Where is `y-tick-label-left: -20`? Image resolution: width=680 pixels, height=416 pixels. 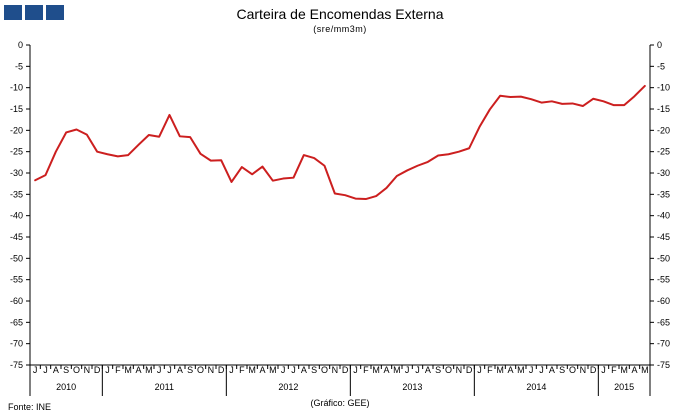 y-tick-label-left: -20 is located at coordinates (16, 130).